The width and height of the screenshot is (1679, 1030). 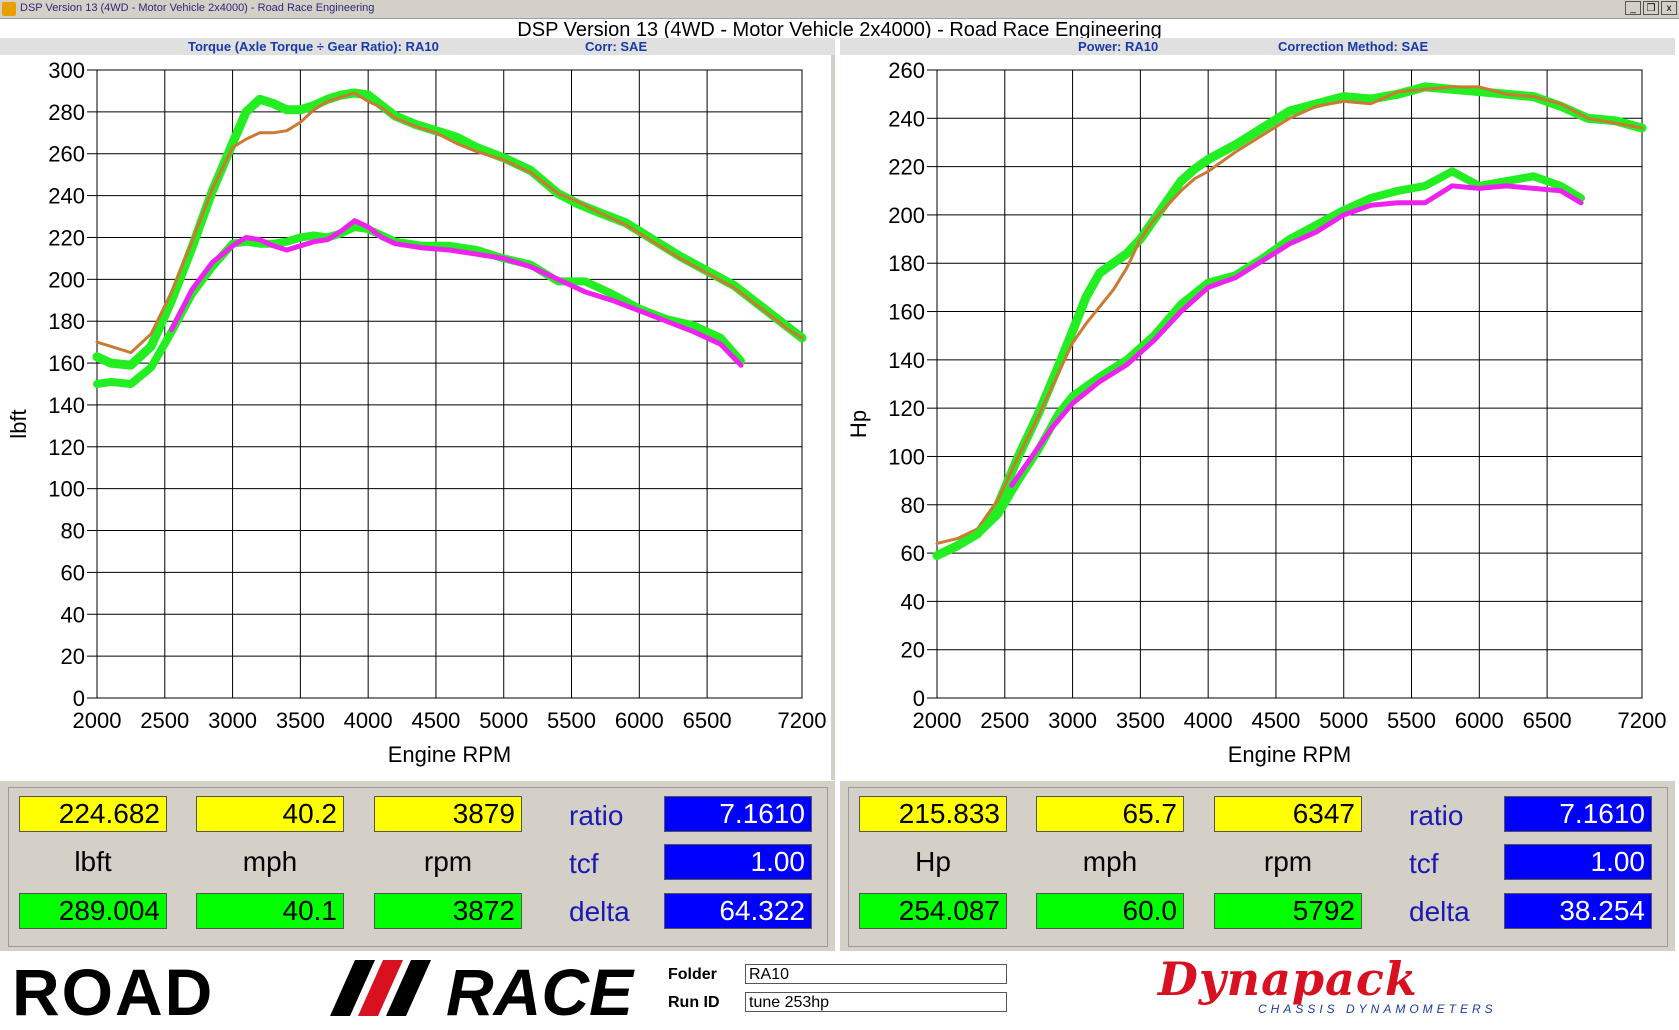 What do you see at coordinates (380, 988) in the screenshot?
I see `road-race-stripes-icon` at bounding box center [380, 988].